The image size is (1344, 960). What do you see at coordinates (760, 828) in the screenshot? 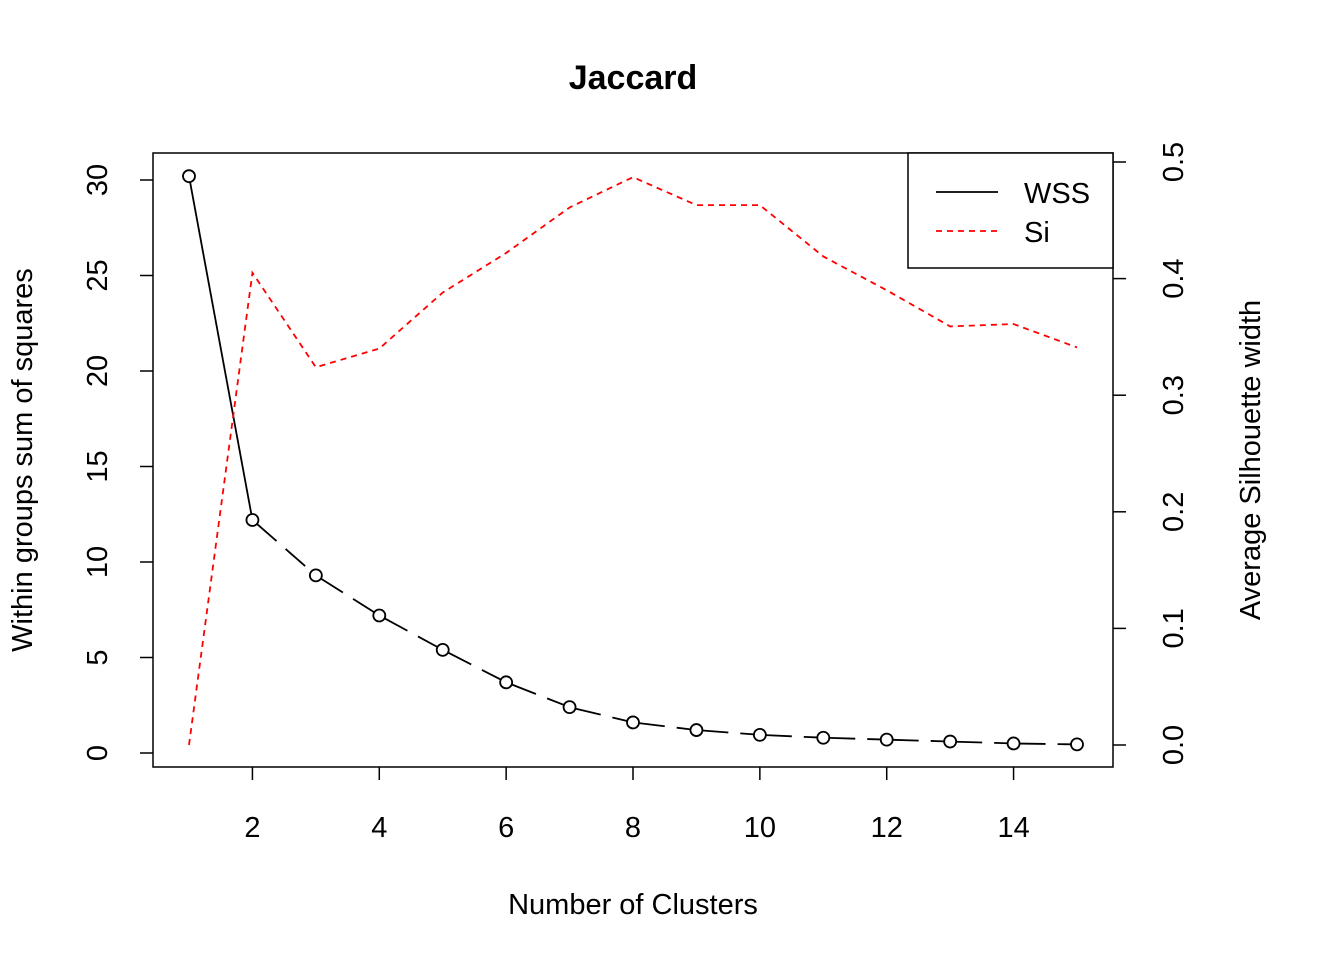
I see `x-tick-label: 10` at bounding box center [760, 828].